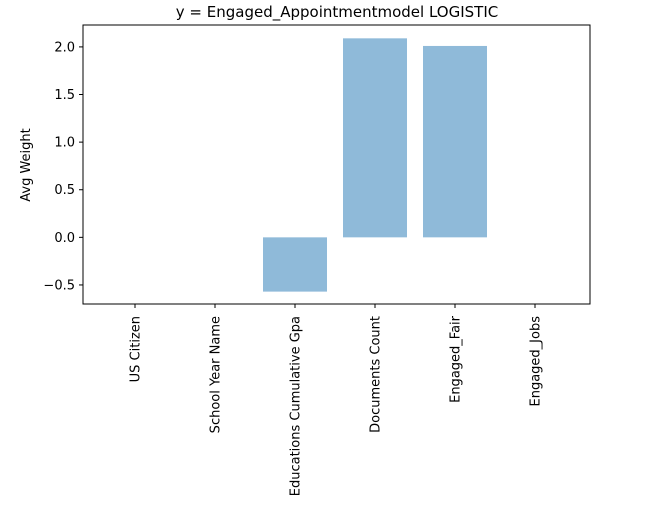 This screenshot has height=507, width=656. Describe the element at coordinates (59, 285) in the screenshot. I see `y-tick-label: −0.5` at that location.